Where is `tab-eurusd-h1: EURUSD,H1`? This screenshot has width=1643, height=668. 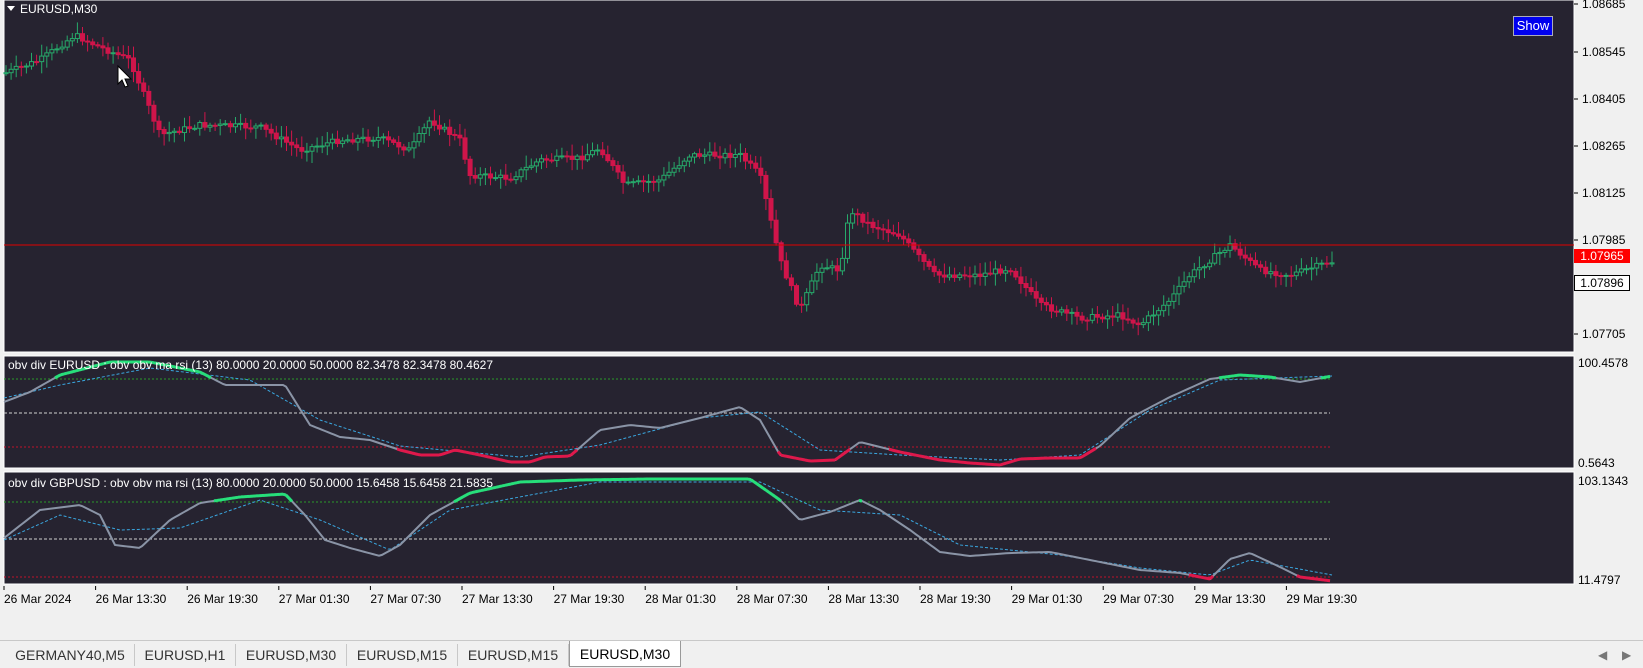
tab-eurusd-h1: EURUSD,H1 is located at coordinates (185, 655).